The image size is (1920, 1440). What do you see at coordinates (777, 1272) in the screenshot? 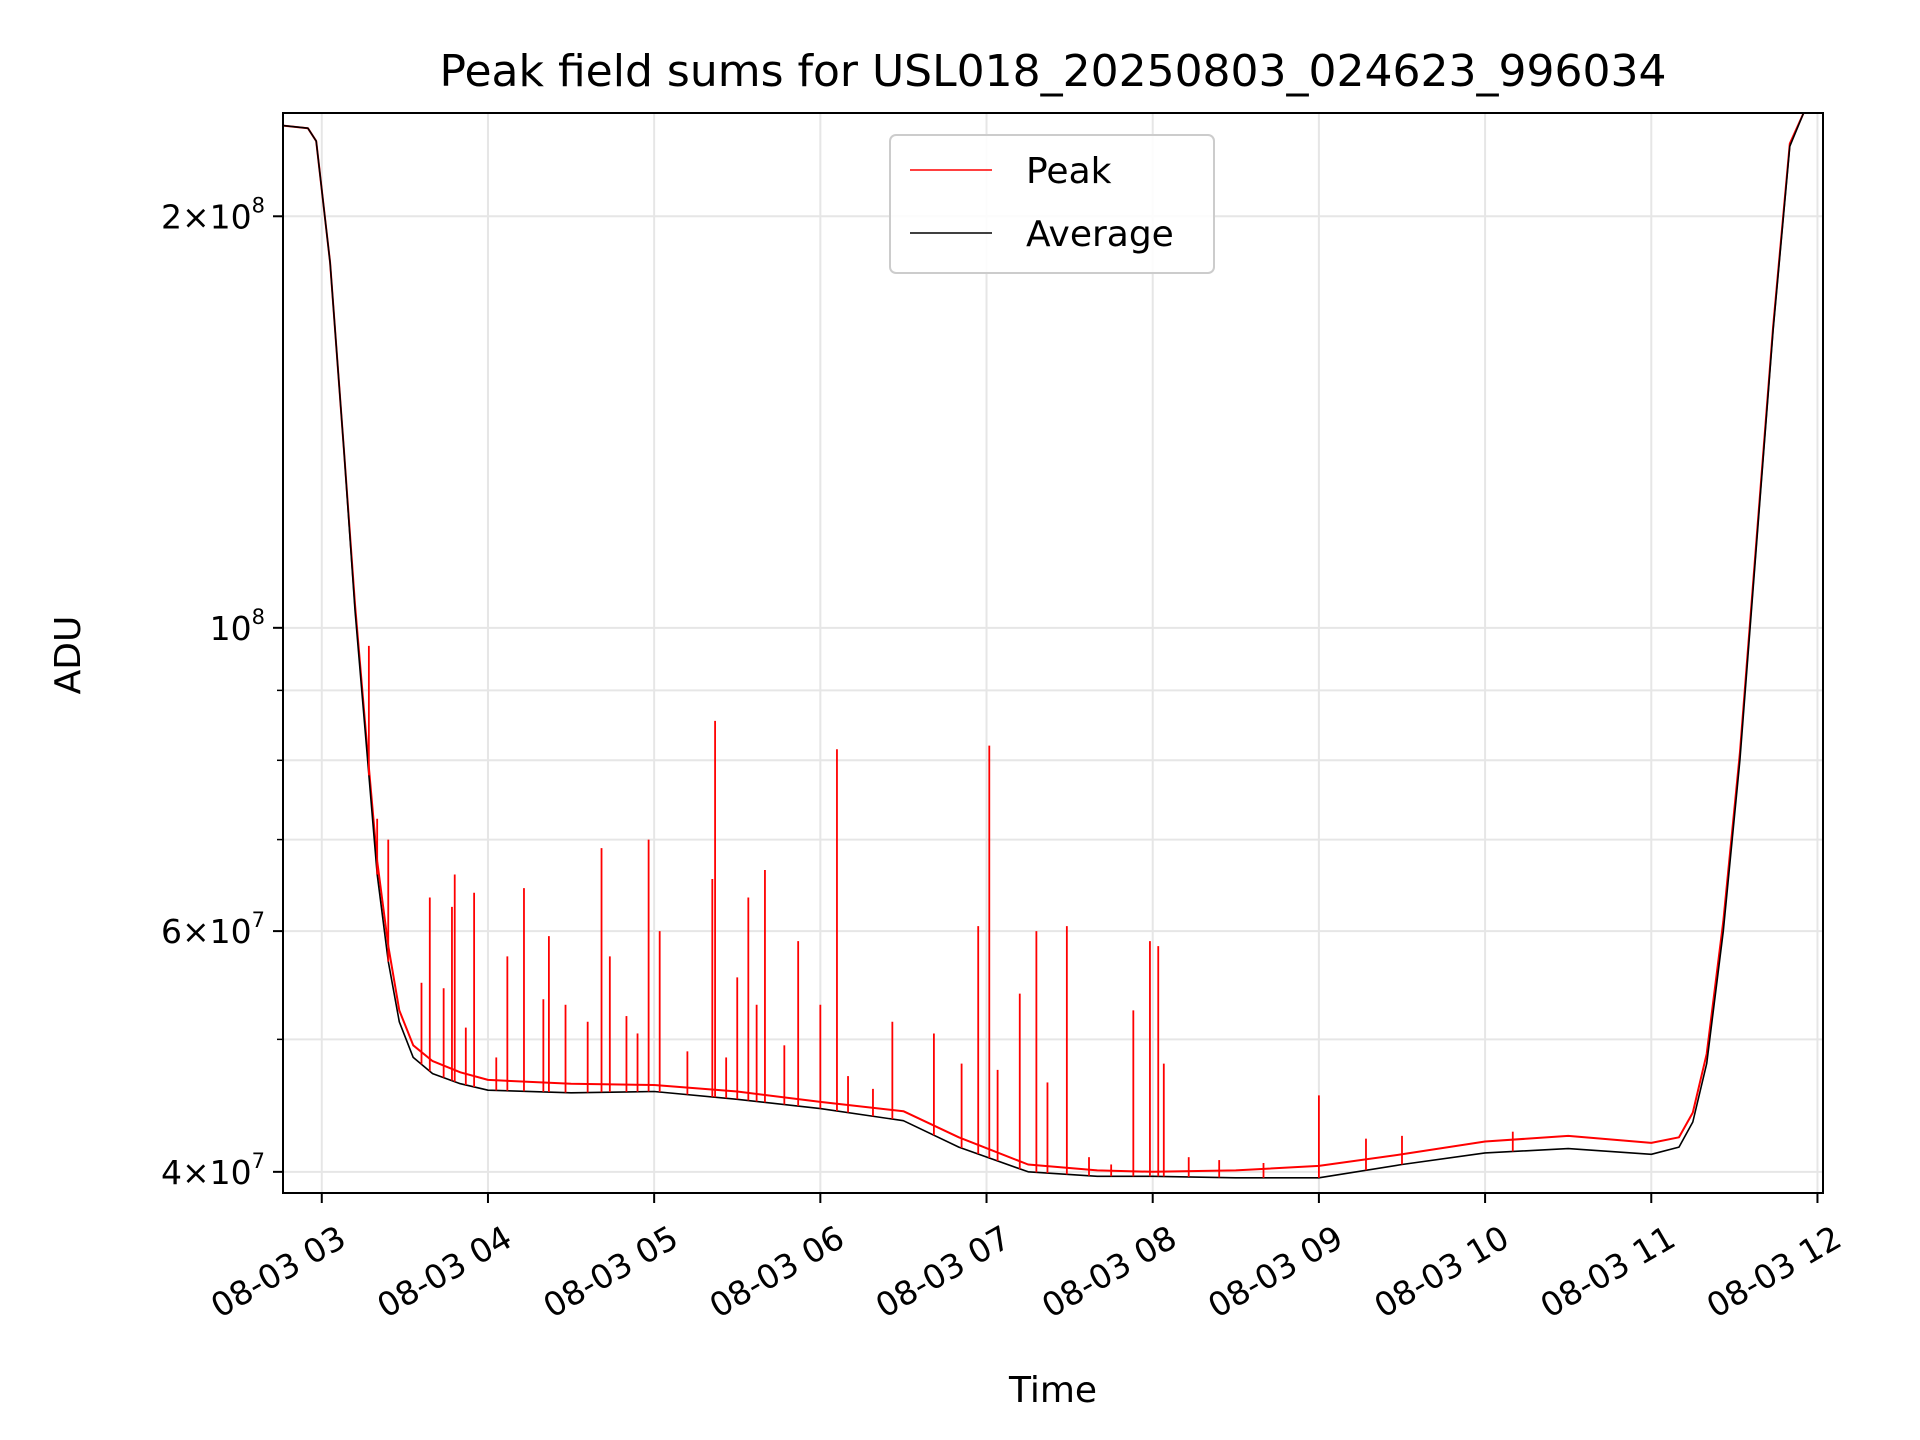
I see `x-tick-label: 08-03 06` at bounding box center [777, 1272].